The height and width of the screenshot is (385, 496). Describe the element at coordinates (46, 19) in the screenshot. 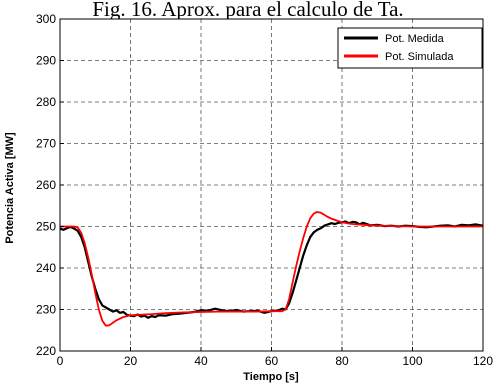

I see `y-tick-label-300: 300` at that location.